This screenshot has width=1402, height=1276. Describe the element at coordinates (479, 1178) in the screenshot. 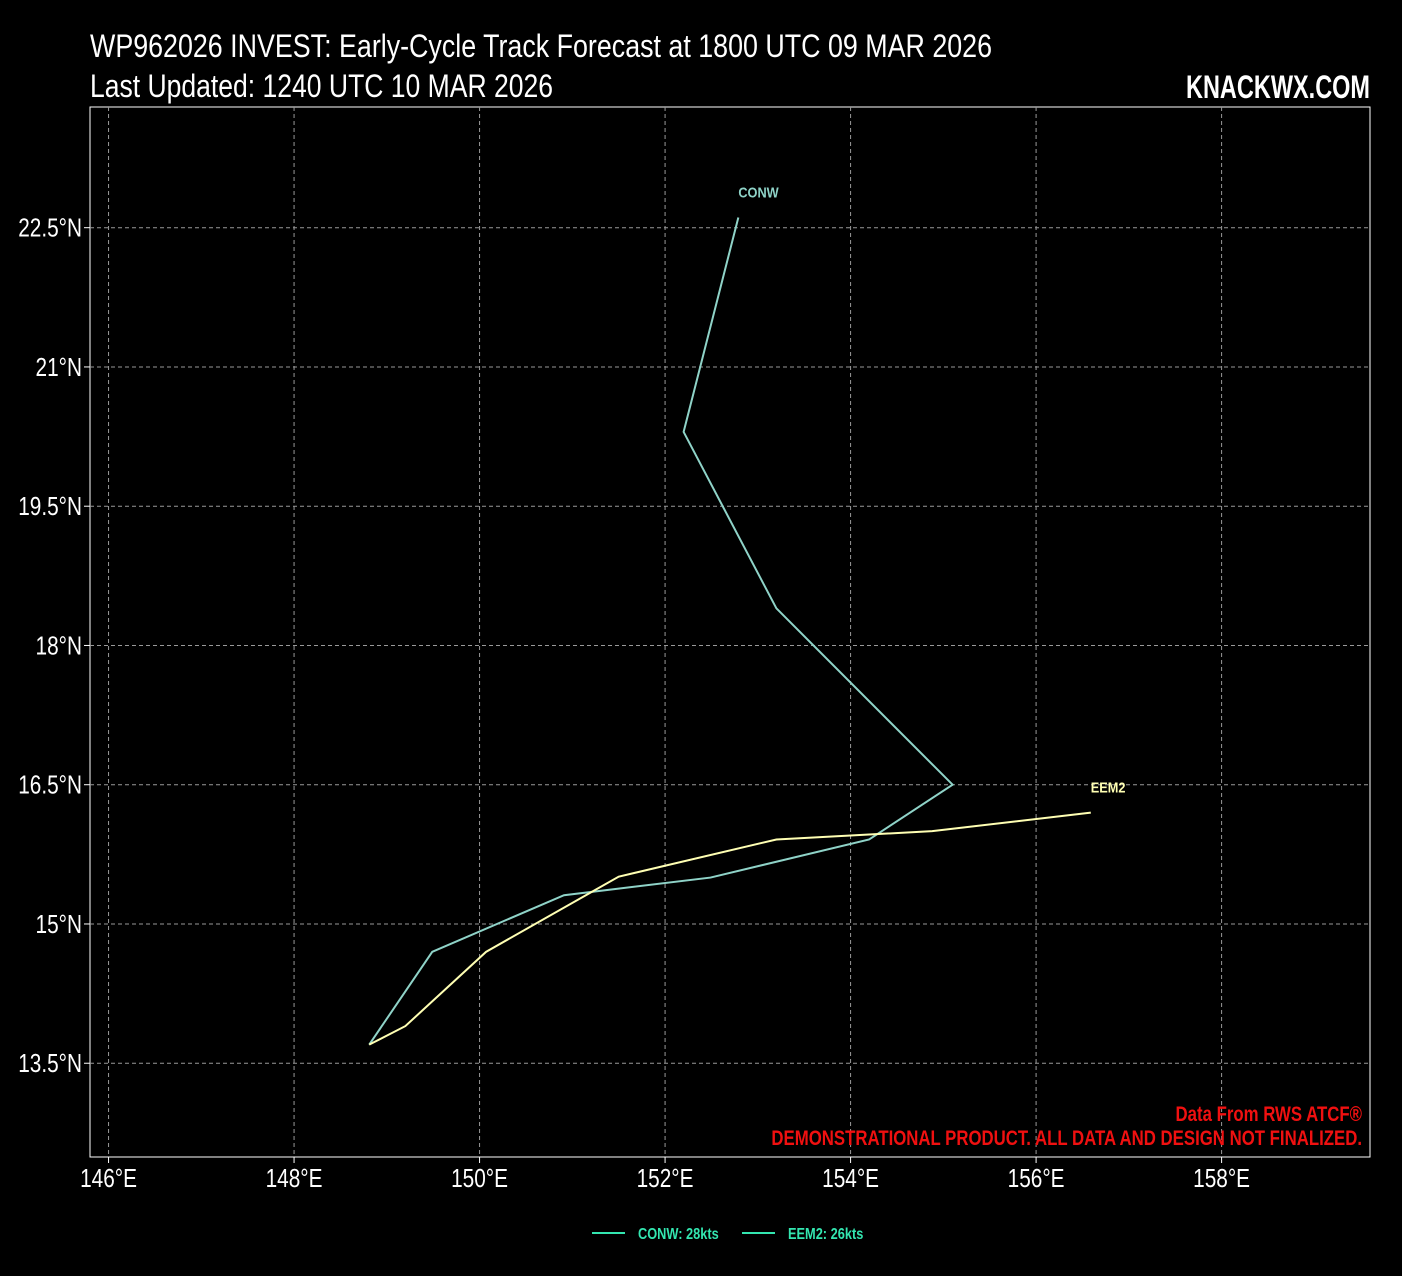

I see `x-tick-label: 150°E` at that location.